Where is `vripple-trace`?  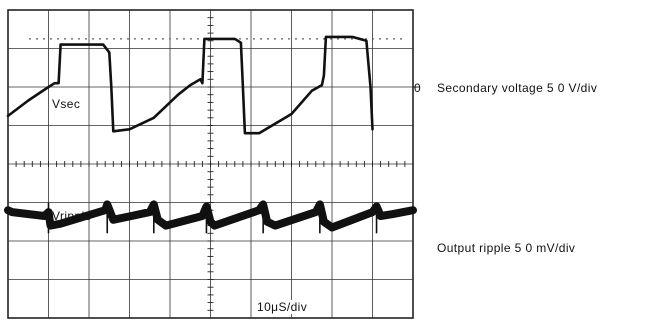 vripple-trace is located at coordinates (210, 216).